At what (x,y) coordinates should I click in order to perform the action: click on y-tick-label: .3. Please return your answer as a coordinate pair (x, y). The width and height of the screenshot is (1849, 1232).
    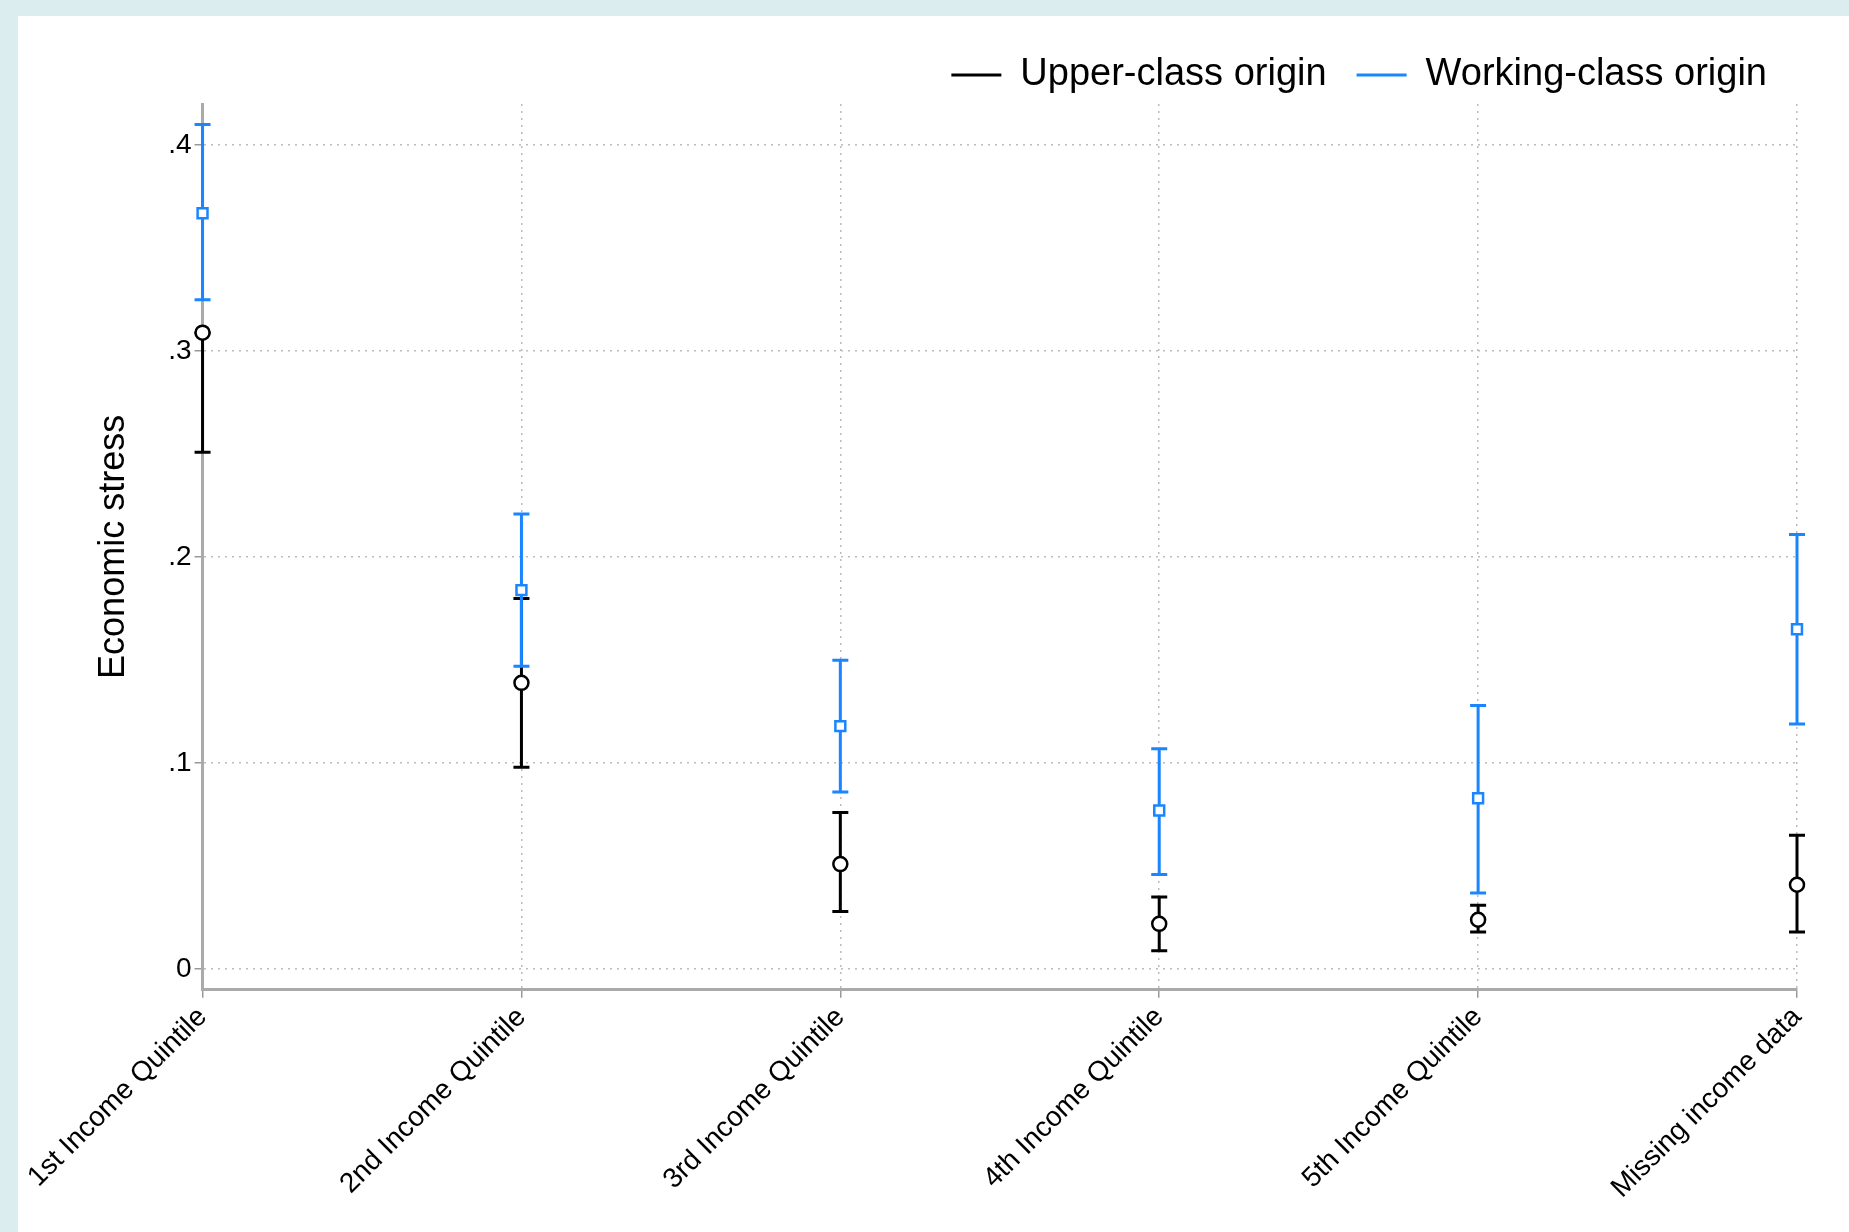
    Looking at the image, I should click on (180, 349).